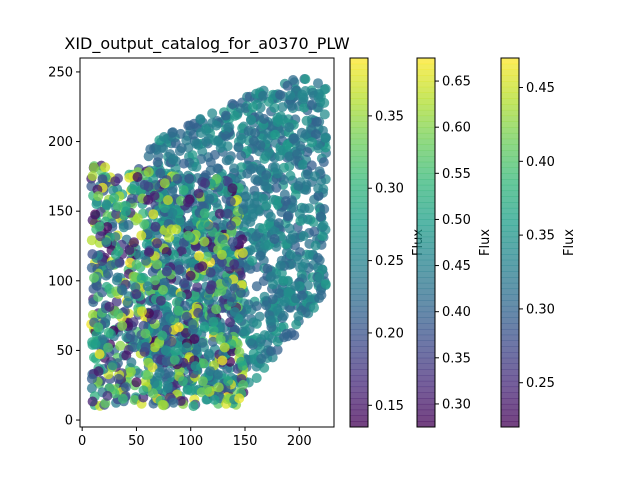 The height and width of the screenshot is (480, 640). Describe the element at coordinates (64, 247) in the screenshot. I see `y-axis: 0 50 100 150 200 250` at that location.